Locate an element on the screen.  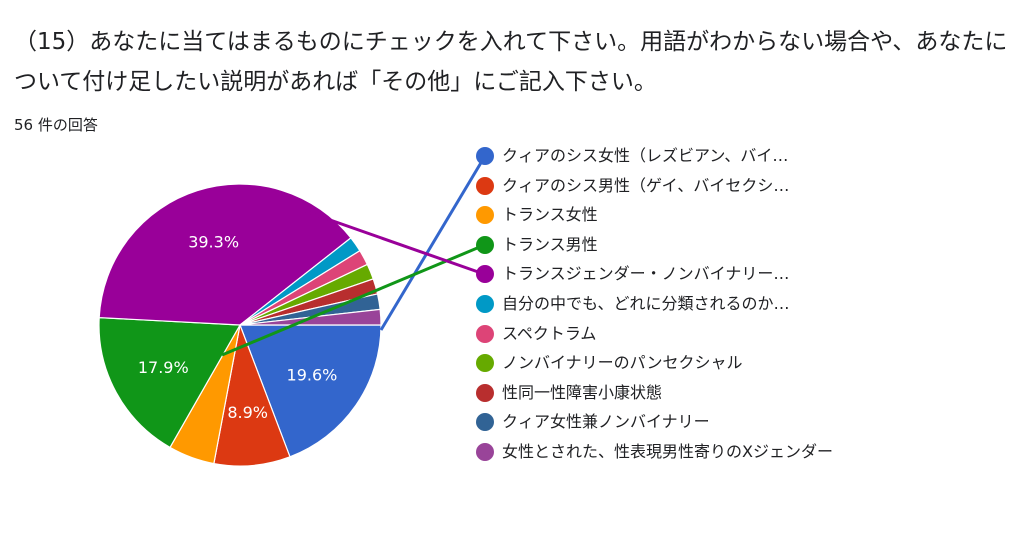
legend-item-11: 女性とされた、性表現男性寄りのXジェンダー is located at coordinates (666, 452).